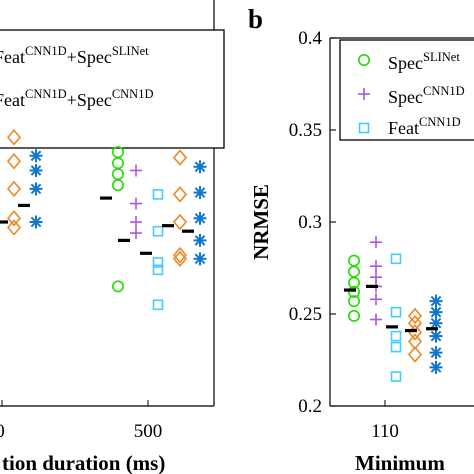 This screenshot has height=474, width=474. Describe the element at coordinates (76, 98) in the screenshot. I see `left-legend-entry-2: FeatCNN1D+SpecCNN1D` at that location.